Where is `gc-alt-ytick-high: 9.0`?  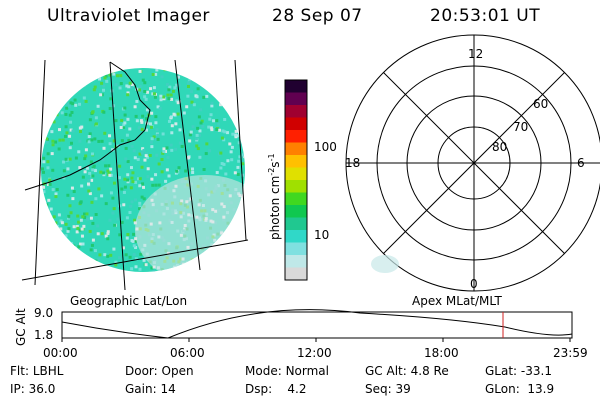
gc-alt-ytick-high: 9.0 is located at coordinates (44, 313).